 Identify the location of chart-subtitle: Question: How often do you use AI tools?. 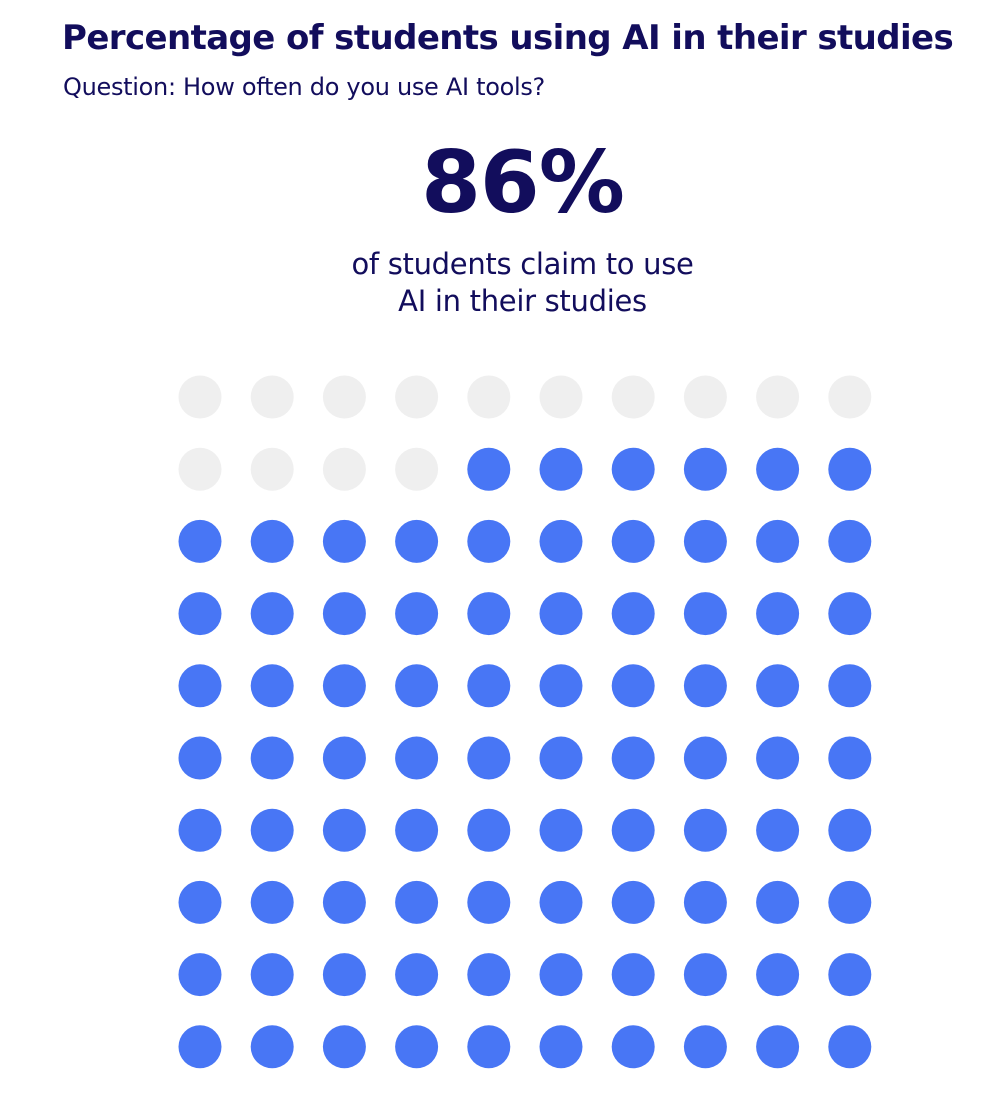
(304, 87).